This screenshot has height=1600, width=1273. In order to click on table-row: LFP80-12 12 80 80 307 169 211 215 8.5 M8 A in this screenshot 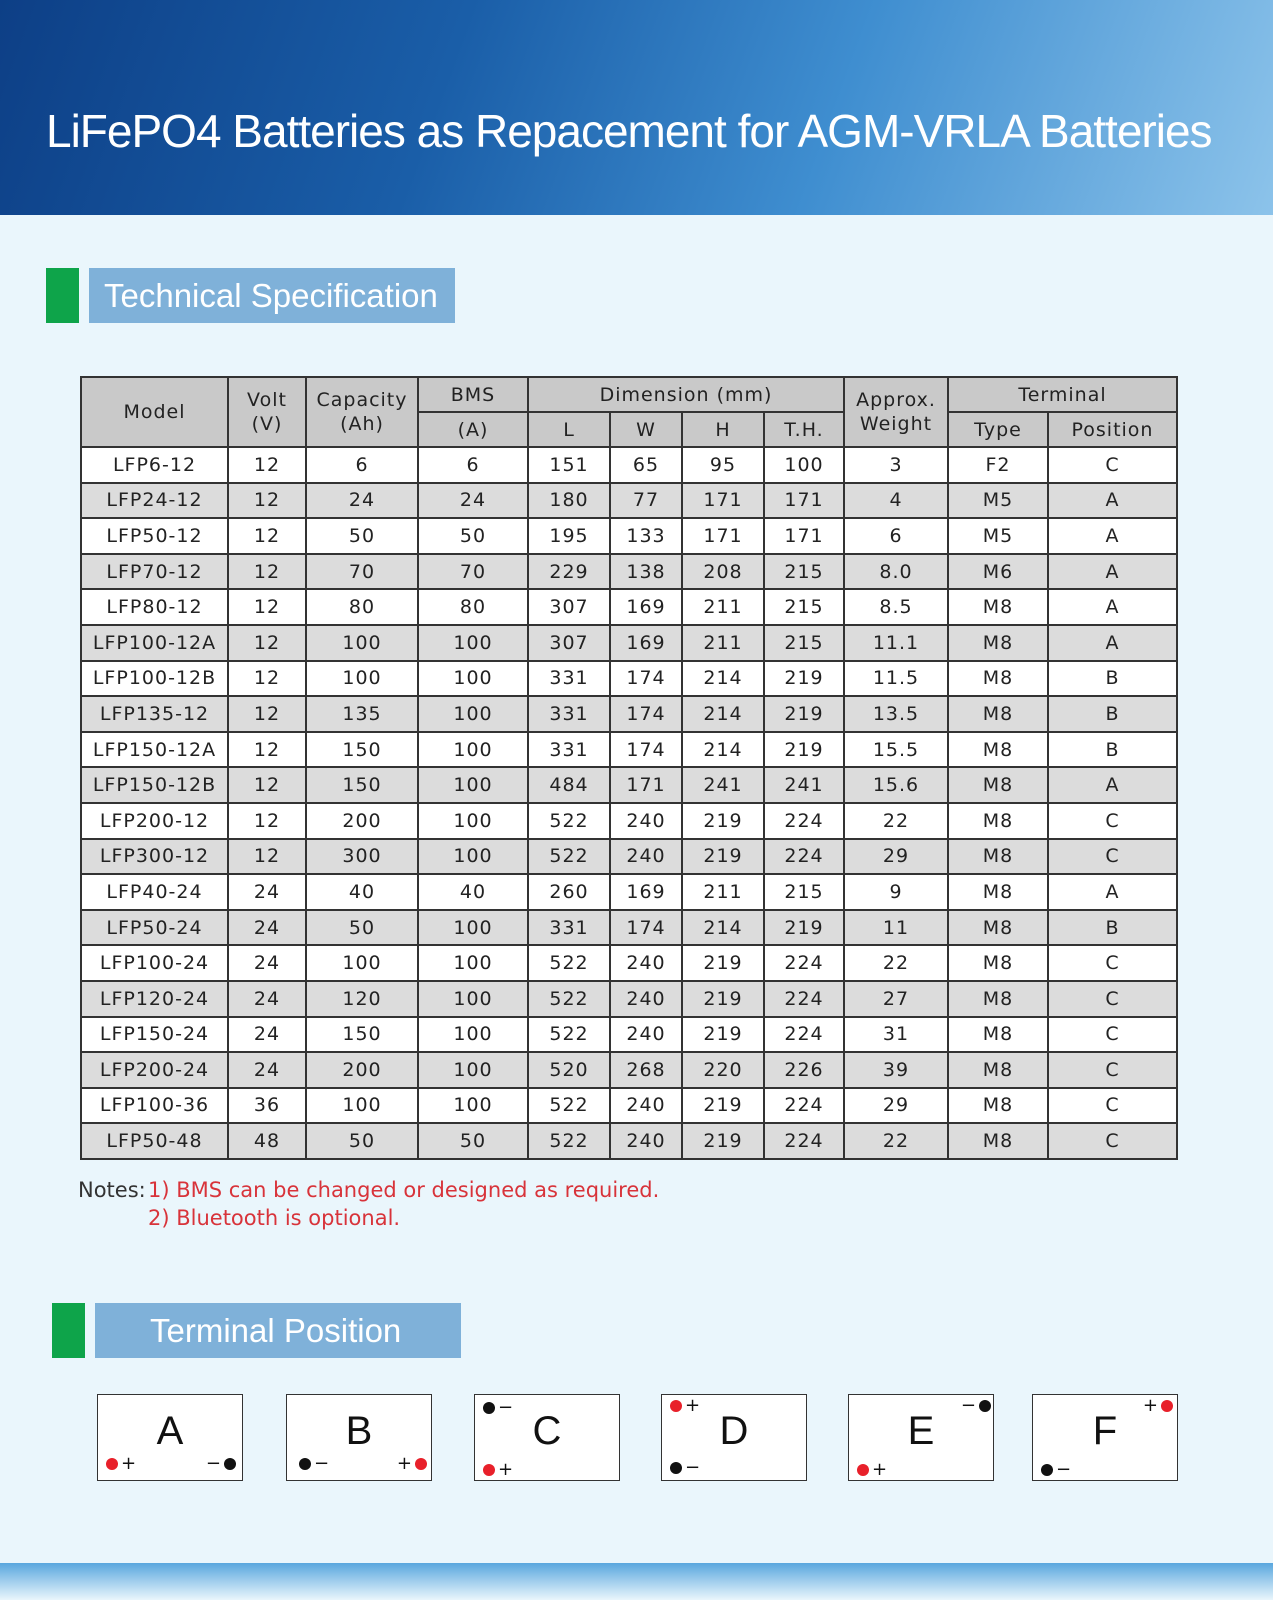, I will do `click(629, 607)`.